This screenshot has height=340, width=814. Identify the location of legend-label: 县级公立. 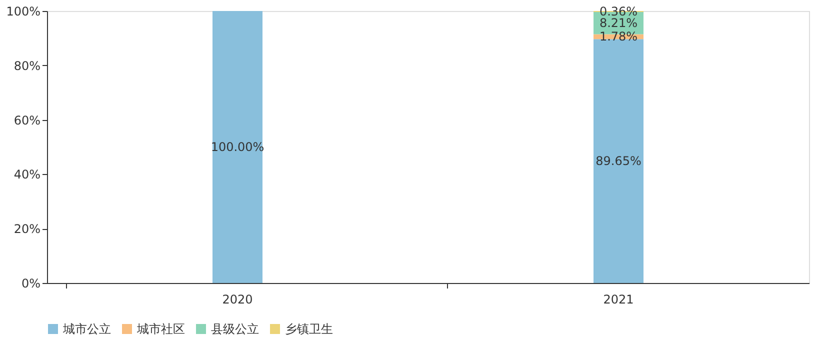
(235, 329).